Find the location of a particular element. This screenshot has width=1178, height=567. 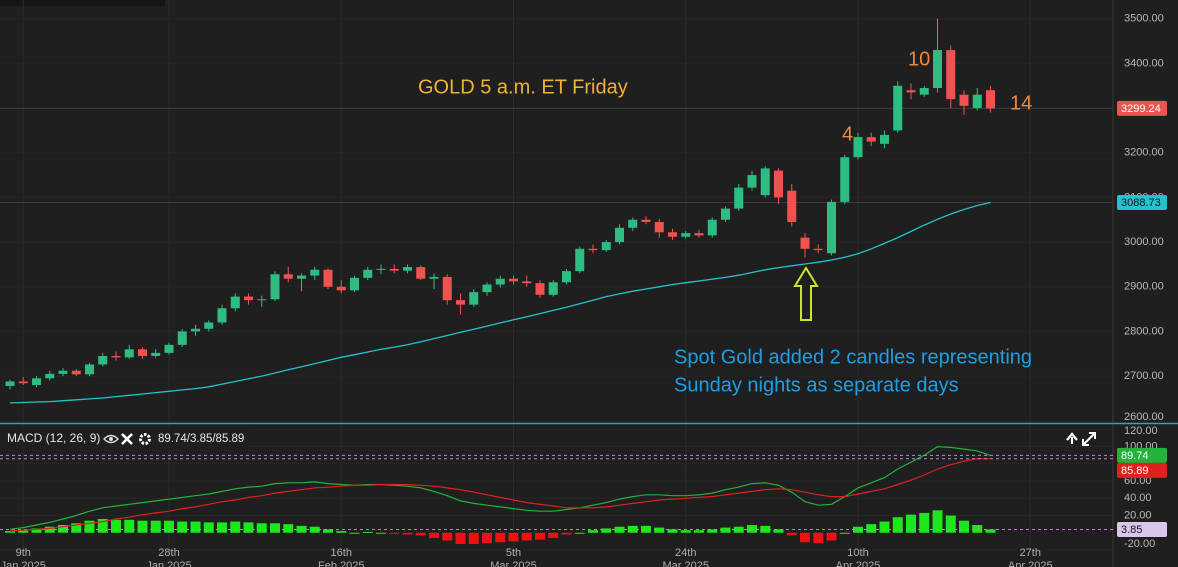

eye-icon is located at coordinates (111, 439).